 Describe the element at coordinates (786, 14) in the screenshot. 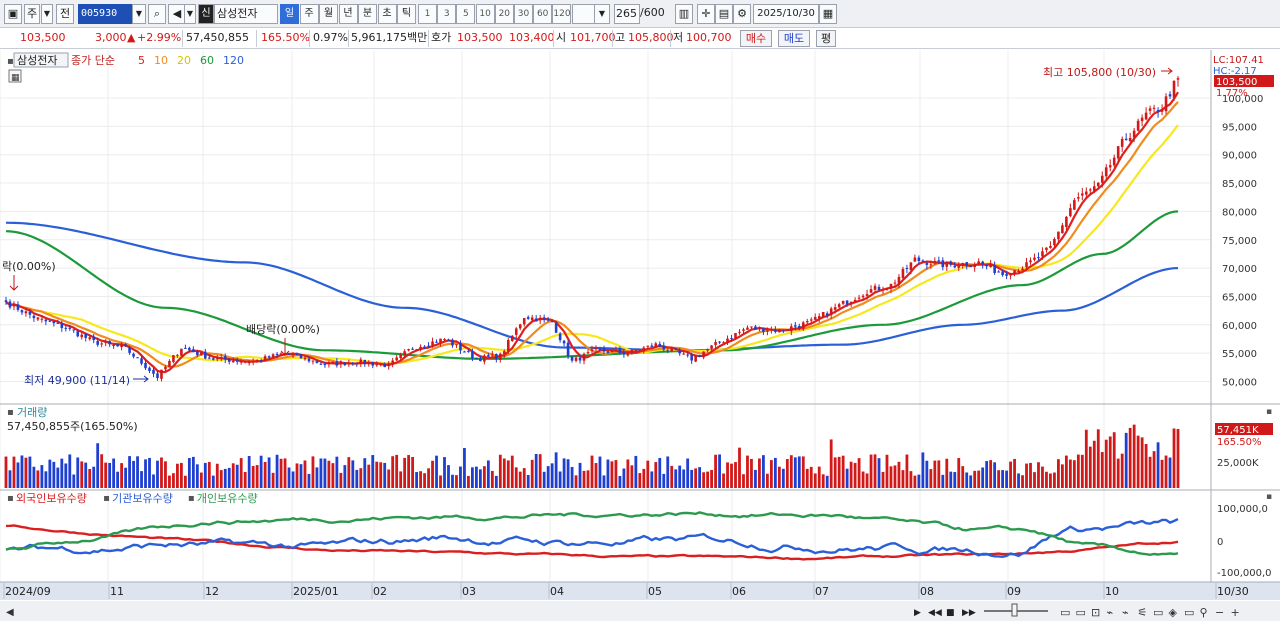

I see `date-input: 2025/10/30` at that location.